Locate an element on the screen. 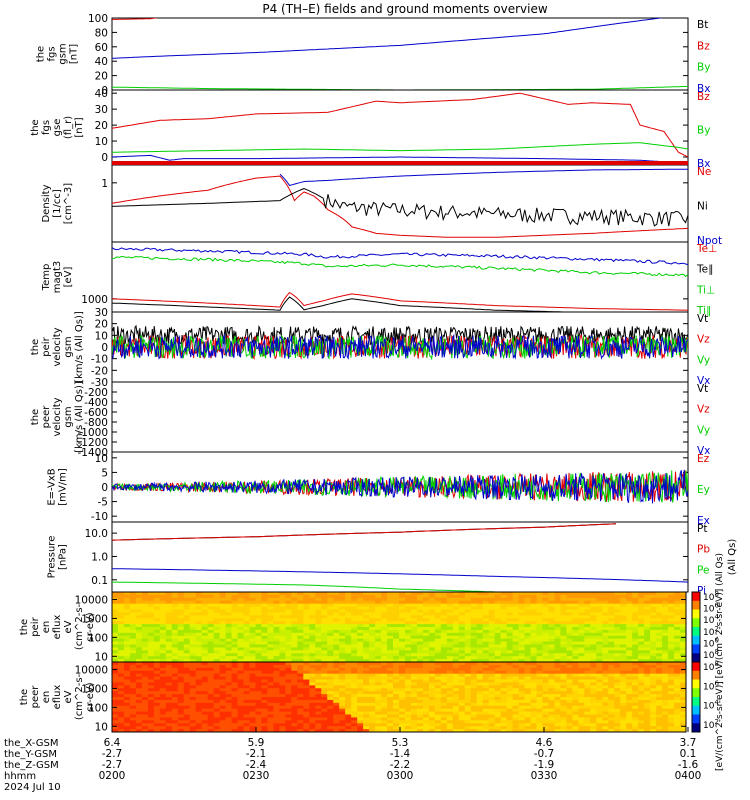 This screenshot has height=800, width=750. y-axis-label: Pressure is located at coordinates (52, 557).